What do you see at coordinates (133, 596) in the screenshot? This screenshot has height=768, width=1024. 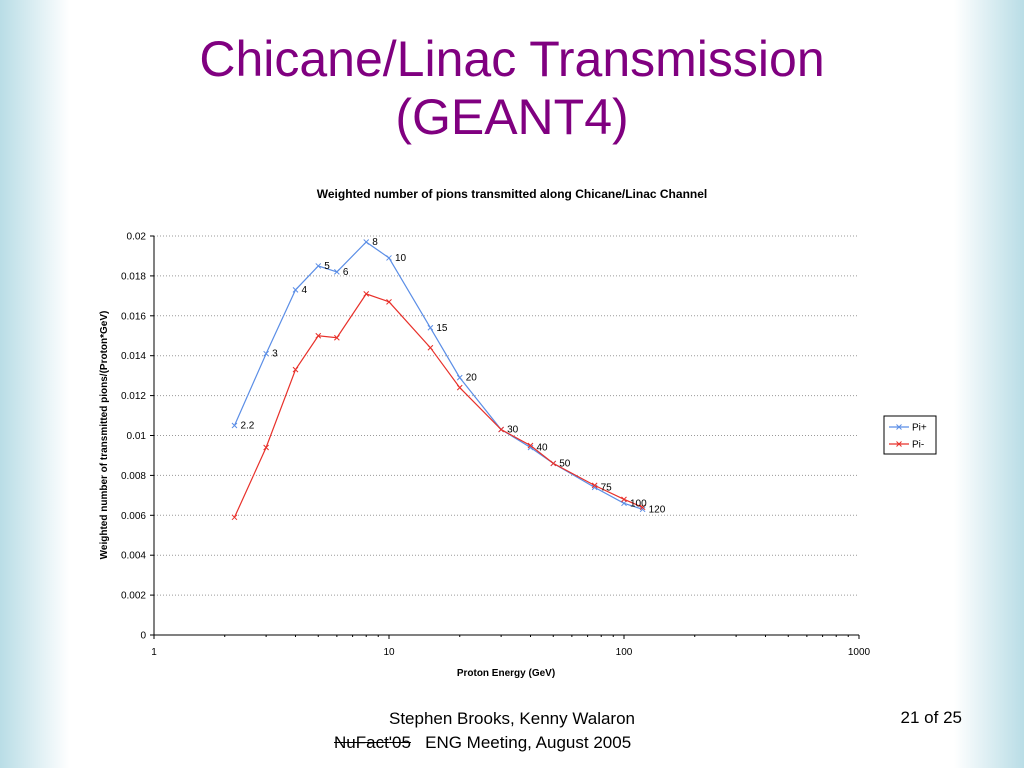 I see `y-tick-label: 0.002` at bounding box center [133, 596].